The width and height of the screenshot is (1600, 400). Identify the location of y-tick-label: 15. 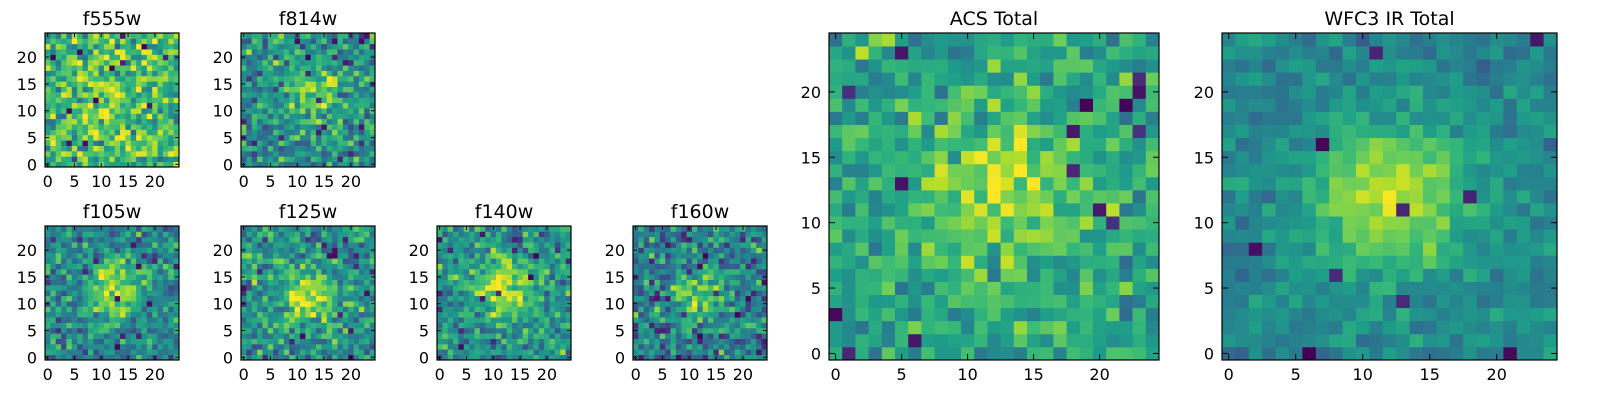
(419, 277).